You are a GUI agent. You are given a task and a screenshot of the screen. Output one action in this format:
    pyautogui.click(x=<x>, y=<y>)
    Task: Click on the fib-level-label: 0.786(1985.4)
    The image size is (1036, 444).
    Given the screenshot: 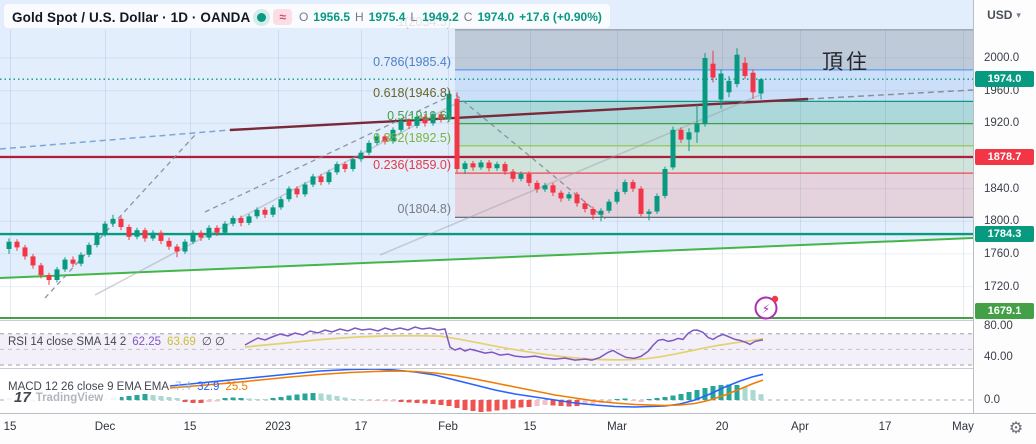 What is the action you would take?
    pyautogui.click(x=412, y=61)
    